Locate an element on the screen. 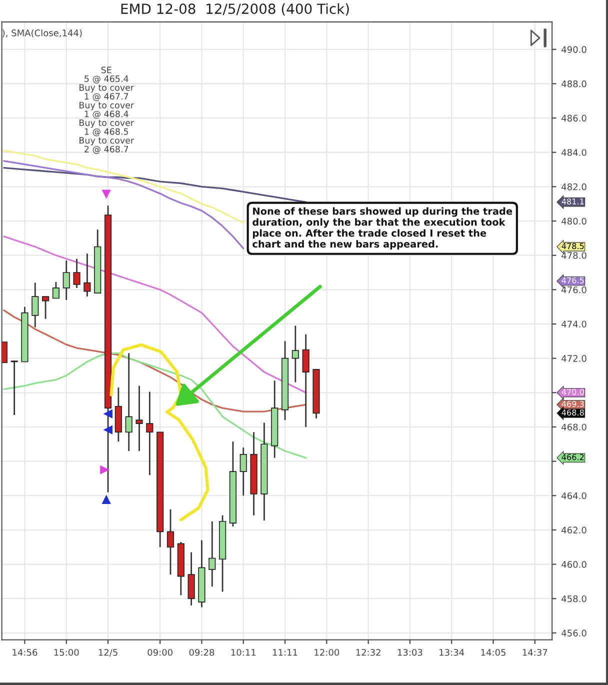  y-tick-label: 488.0 is located at coordinates (574, 84).